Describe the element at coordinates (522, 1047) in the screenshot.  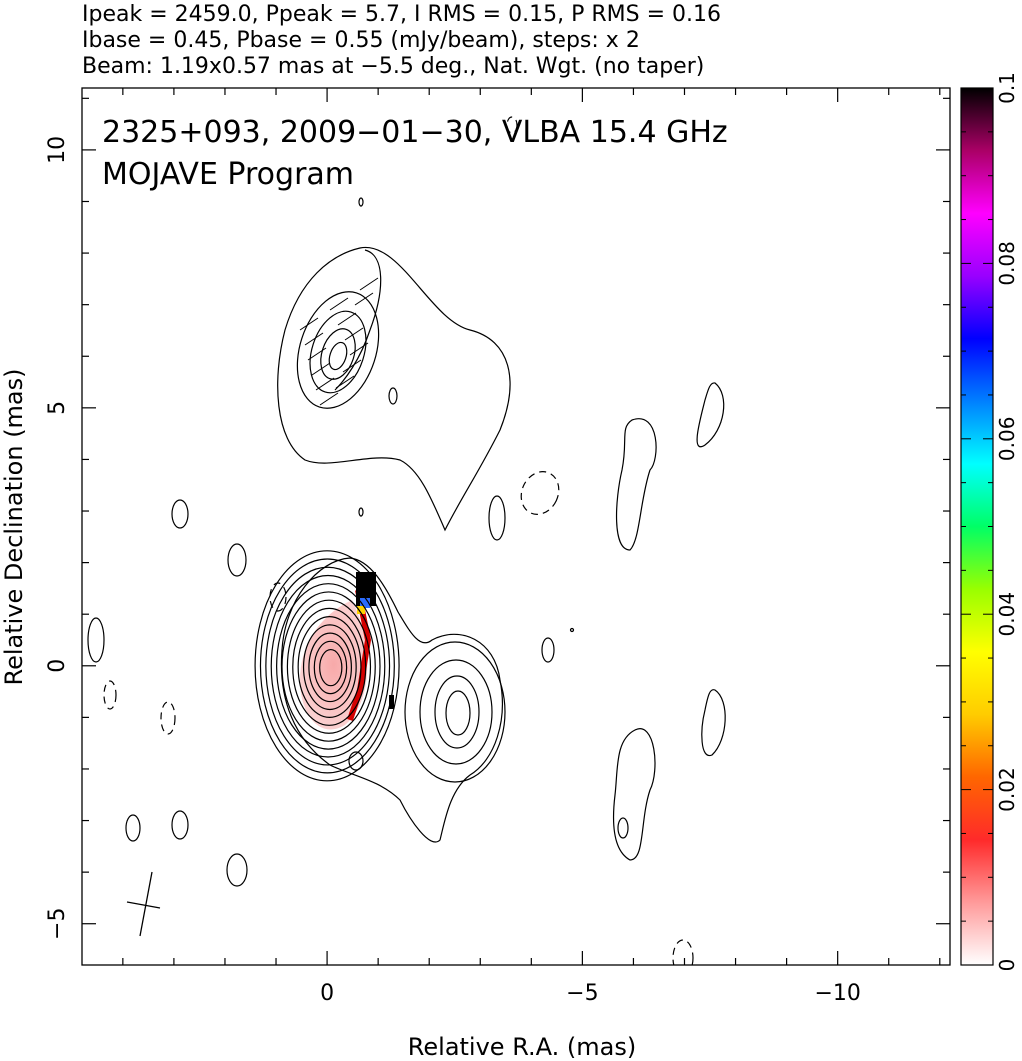
I see `x-axis-label: Relative R.A. (mas)` at that location.